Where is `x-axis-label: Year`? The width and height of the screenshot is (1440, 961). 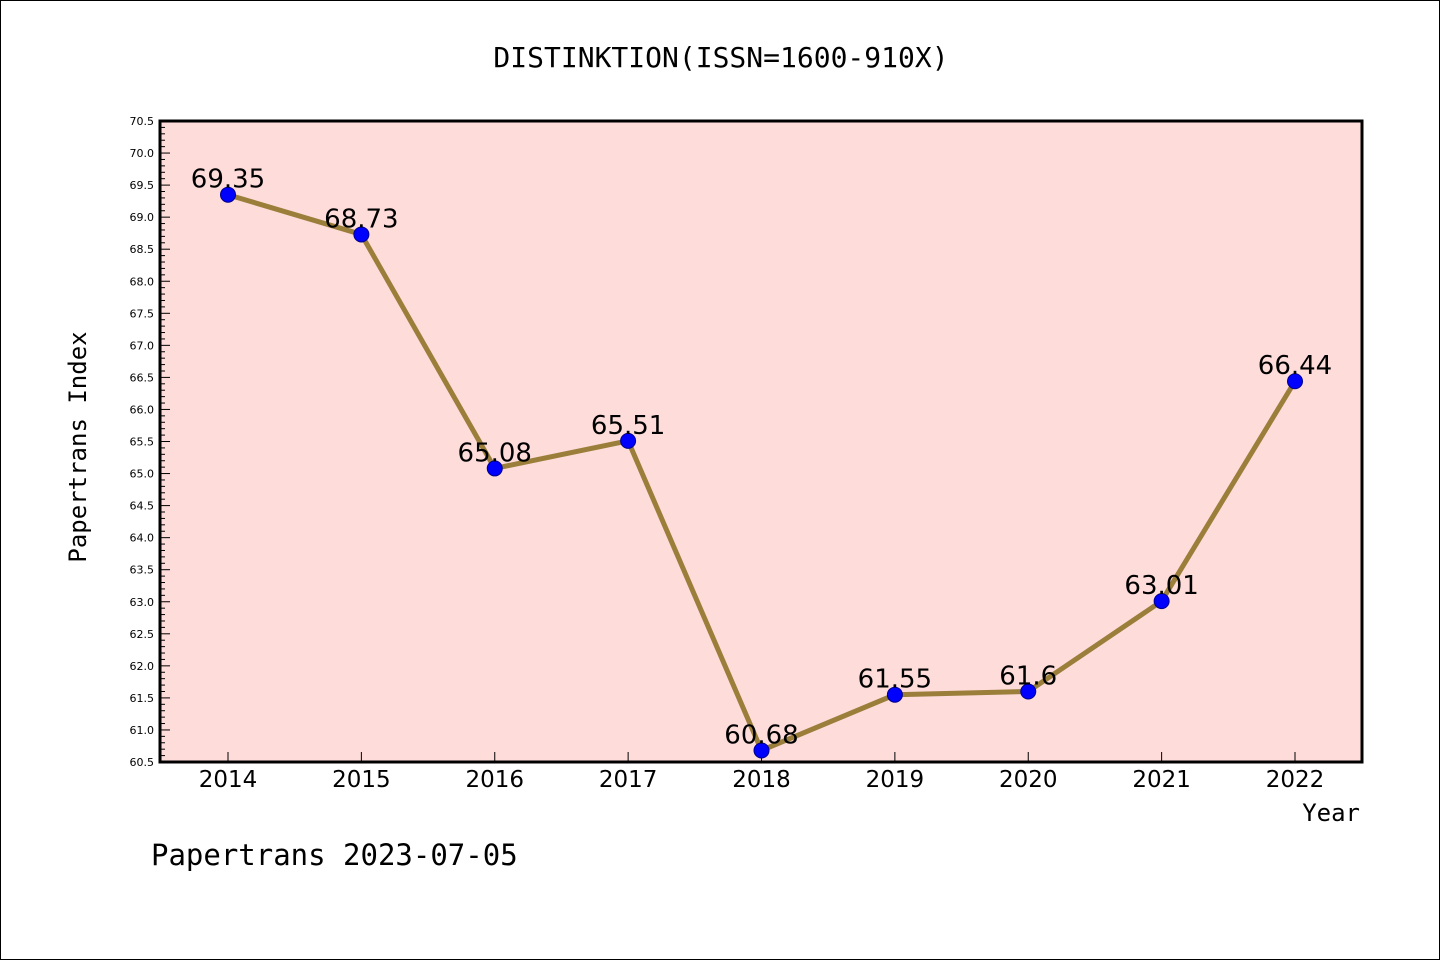 x-axis-label: Year is located at coordinates (1331, 813).